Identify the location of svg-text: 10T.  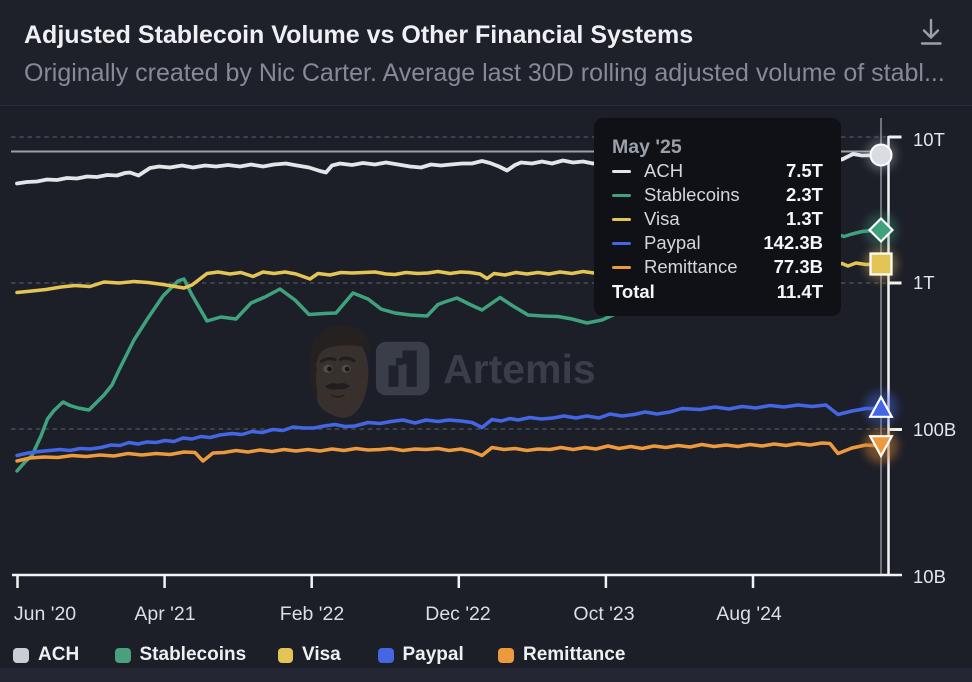
(929, 139).